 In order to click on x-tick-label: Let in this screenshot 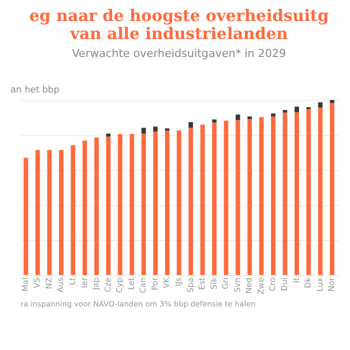, I will do `click(131, 284)`.